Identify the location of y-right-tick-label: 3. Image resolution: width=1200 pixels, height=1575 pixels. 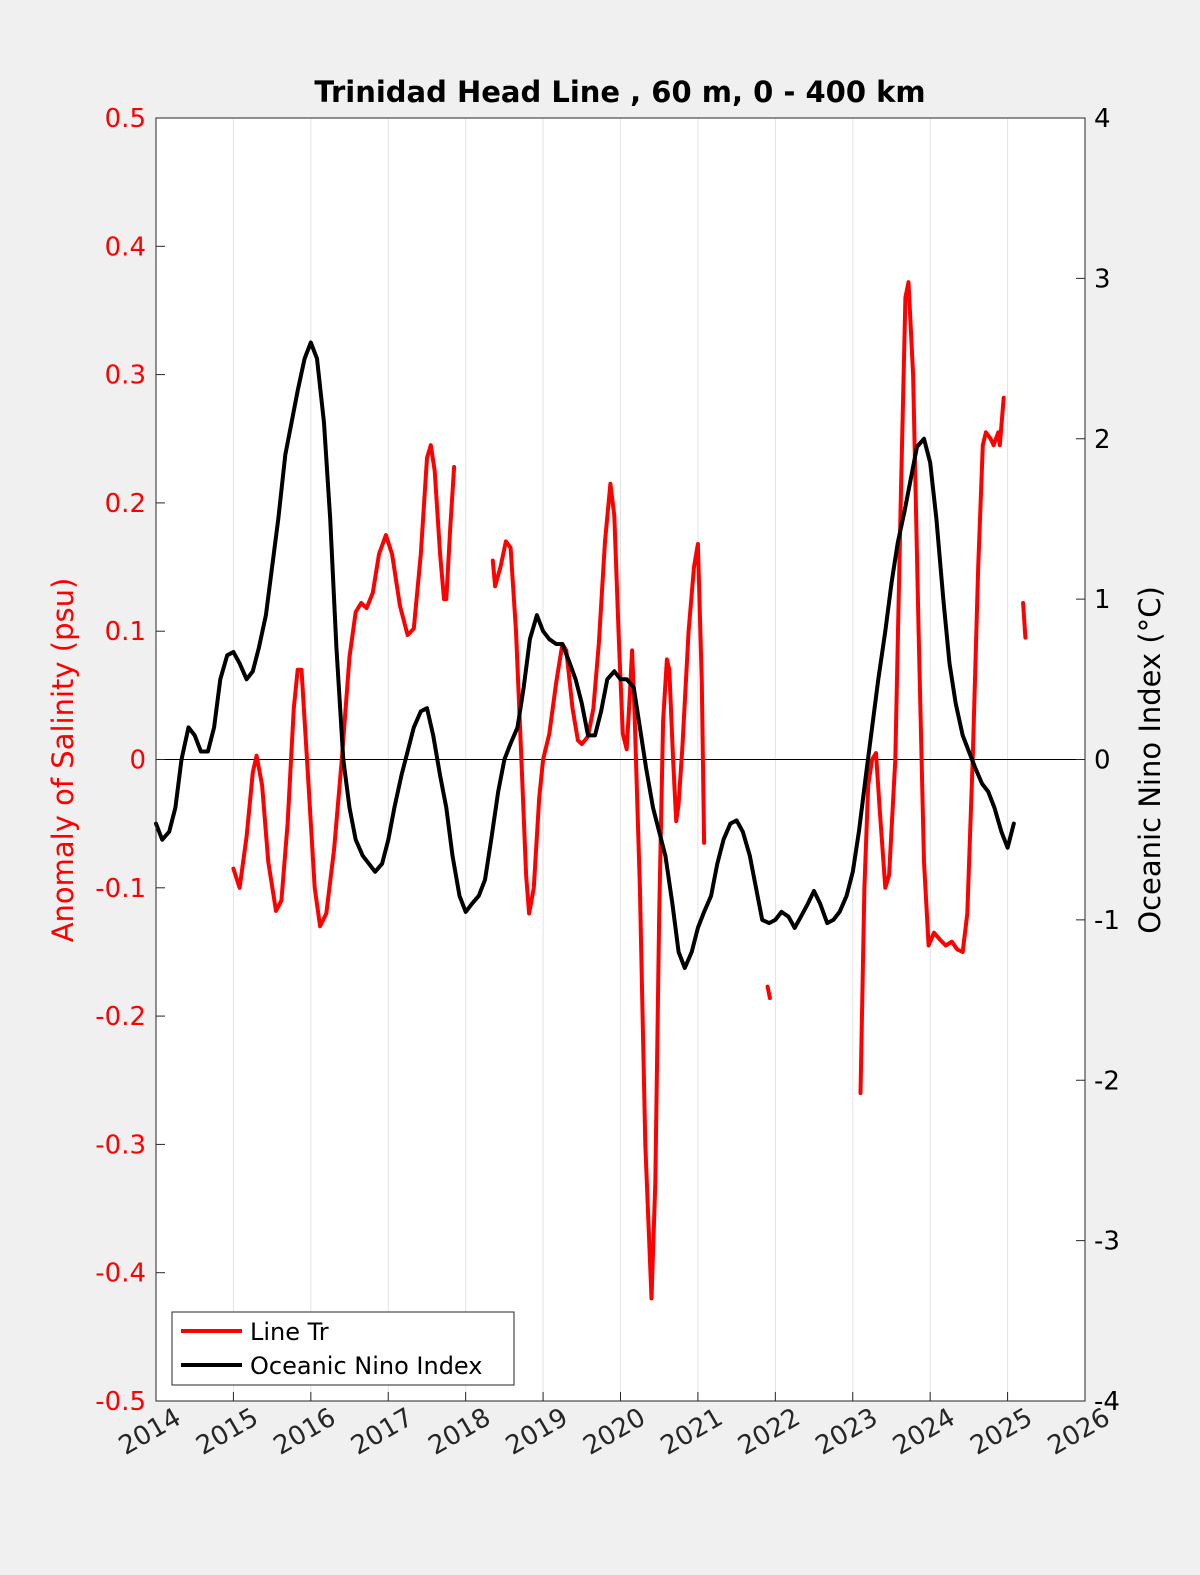
(1102, 279).